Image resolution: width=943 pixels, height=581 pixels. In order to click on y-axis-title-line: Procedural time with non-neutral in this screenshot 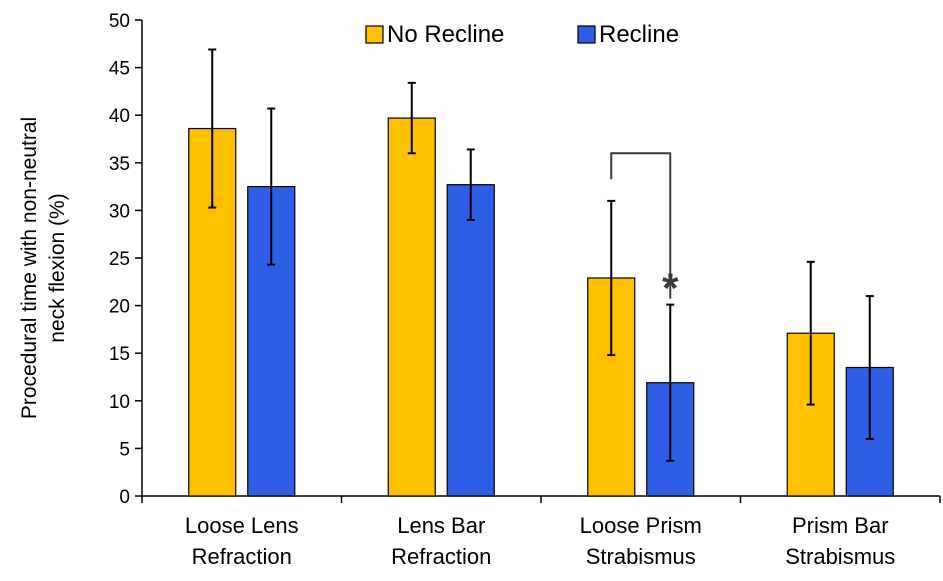, I will do `click(29, 268)`.